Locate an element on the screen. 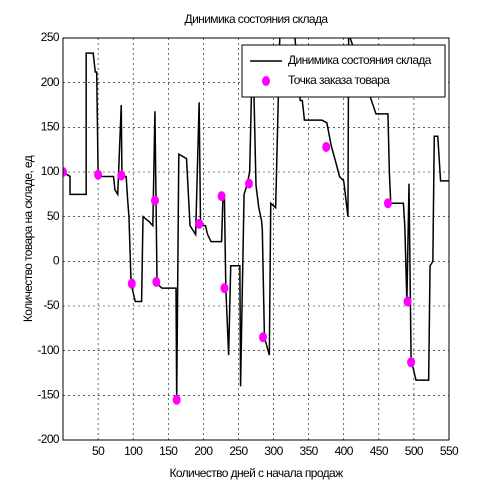 This screenshot has width=497, height=496. legend-label: Точка заказа товара is located at coordinates (339, 80).